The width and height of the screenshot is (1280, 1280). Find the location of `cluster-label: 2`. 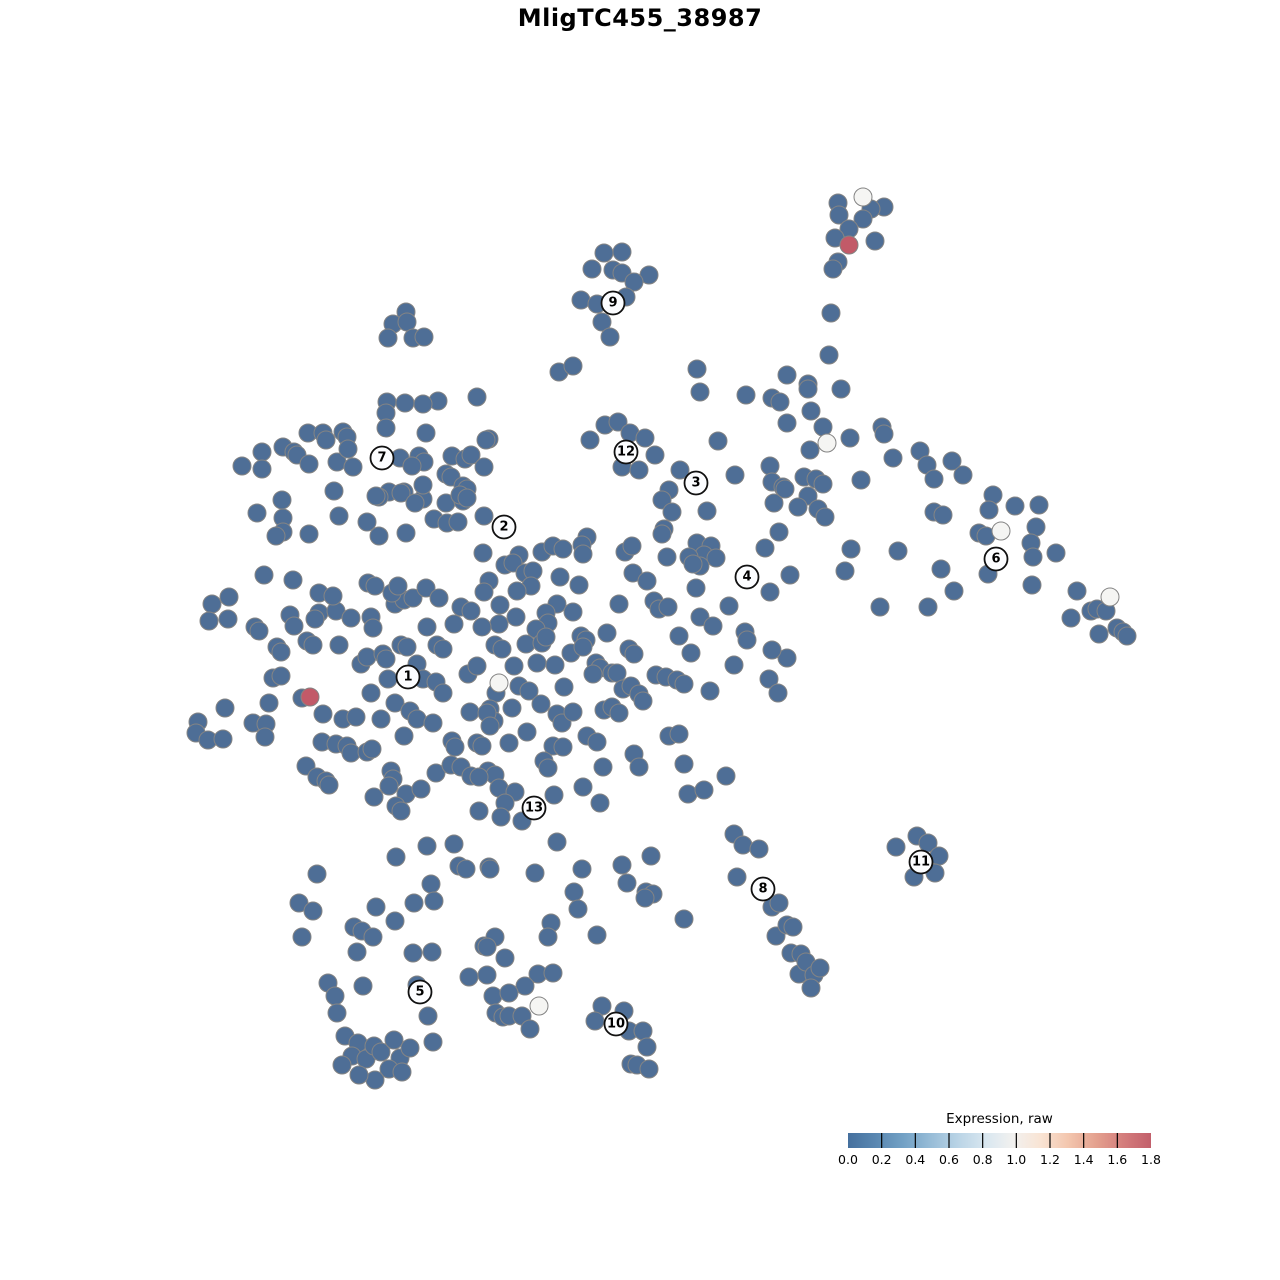

cluster-label: 2 is located at coordinates (504, 527).